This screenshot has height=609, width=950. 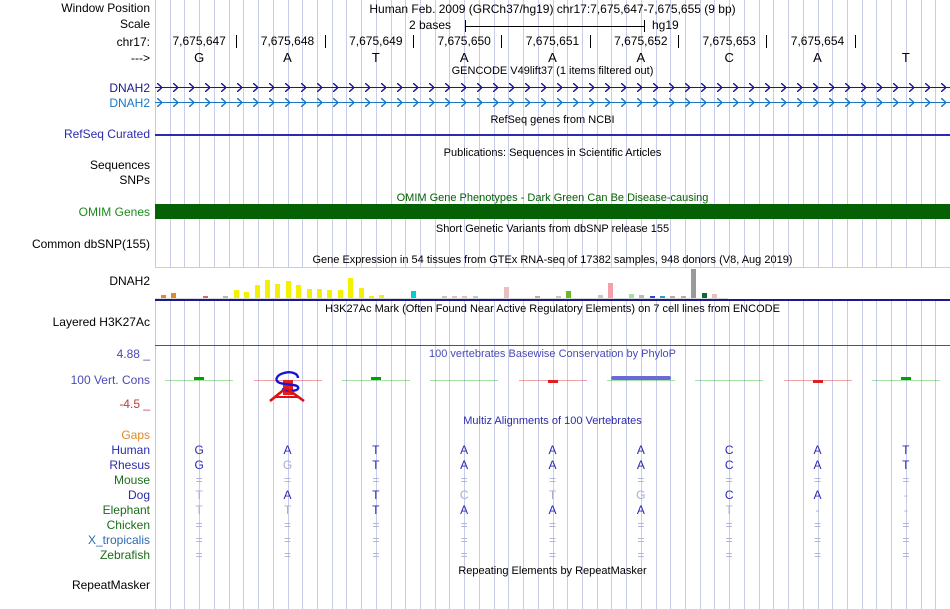 I want to click on phylop-positive-block, so click(x=640, y=378).